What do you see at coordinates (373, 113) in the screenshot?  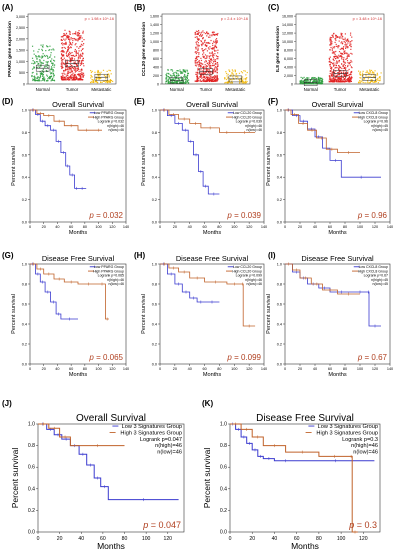 I see `legend-entry: Low CXCL8 Group` at bounding box center [373, 113].